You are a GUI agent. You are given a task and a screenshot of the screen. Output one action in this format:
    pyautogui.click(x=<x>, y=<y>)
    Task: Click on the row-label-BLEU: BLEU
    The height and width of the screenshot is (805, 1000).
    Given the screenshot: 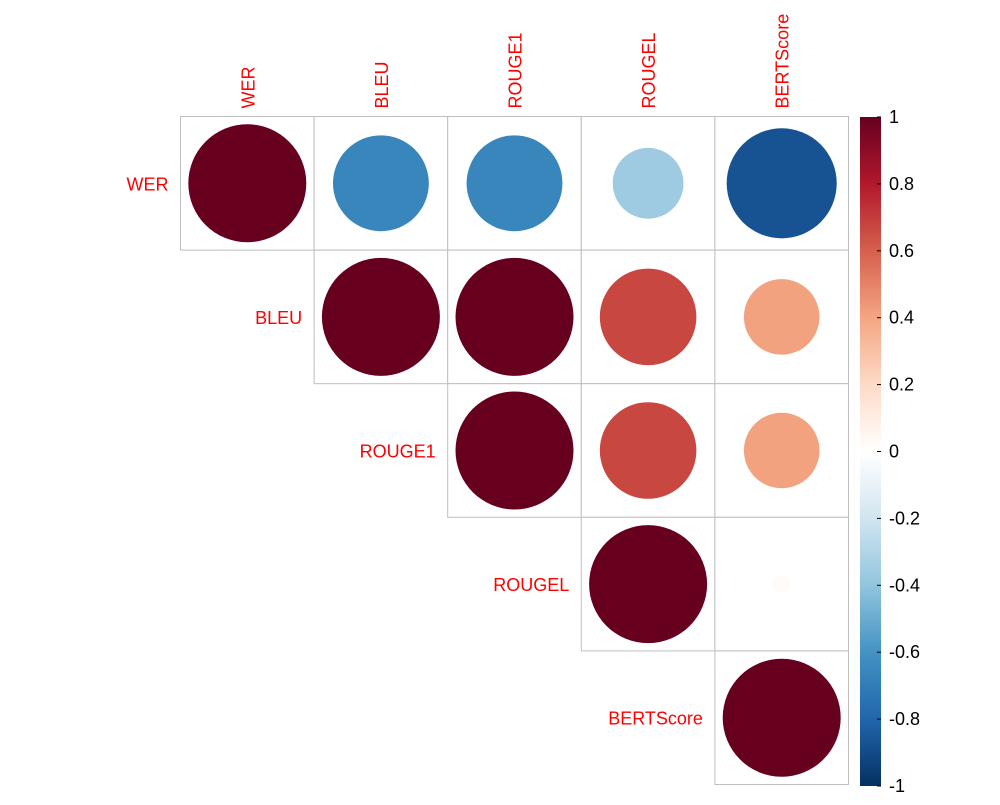 What is the action you would take?
    pyautogui.click(x=278, y=318)
    